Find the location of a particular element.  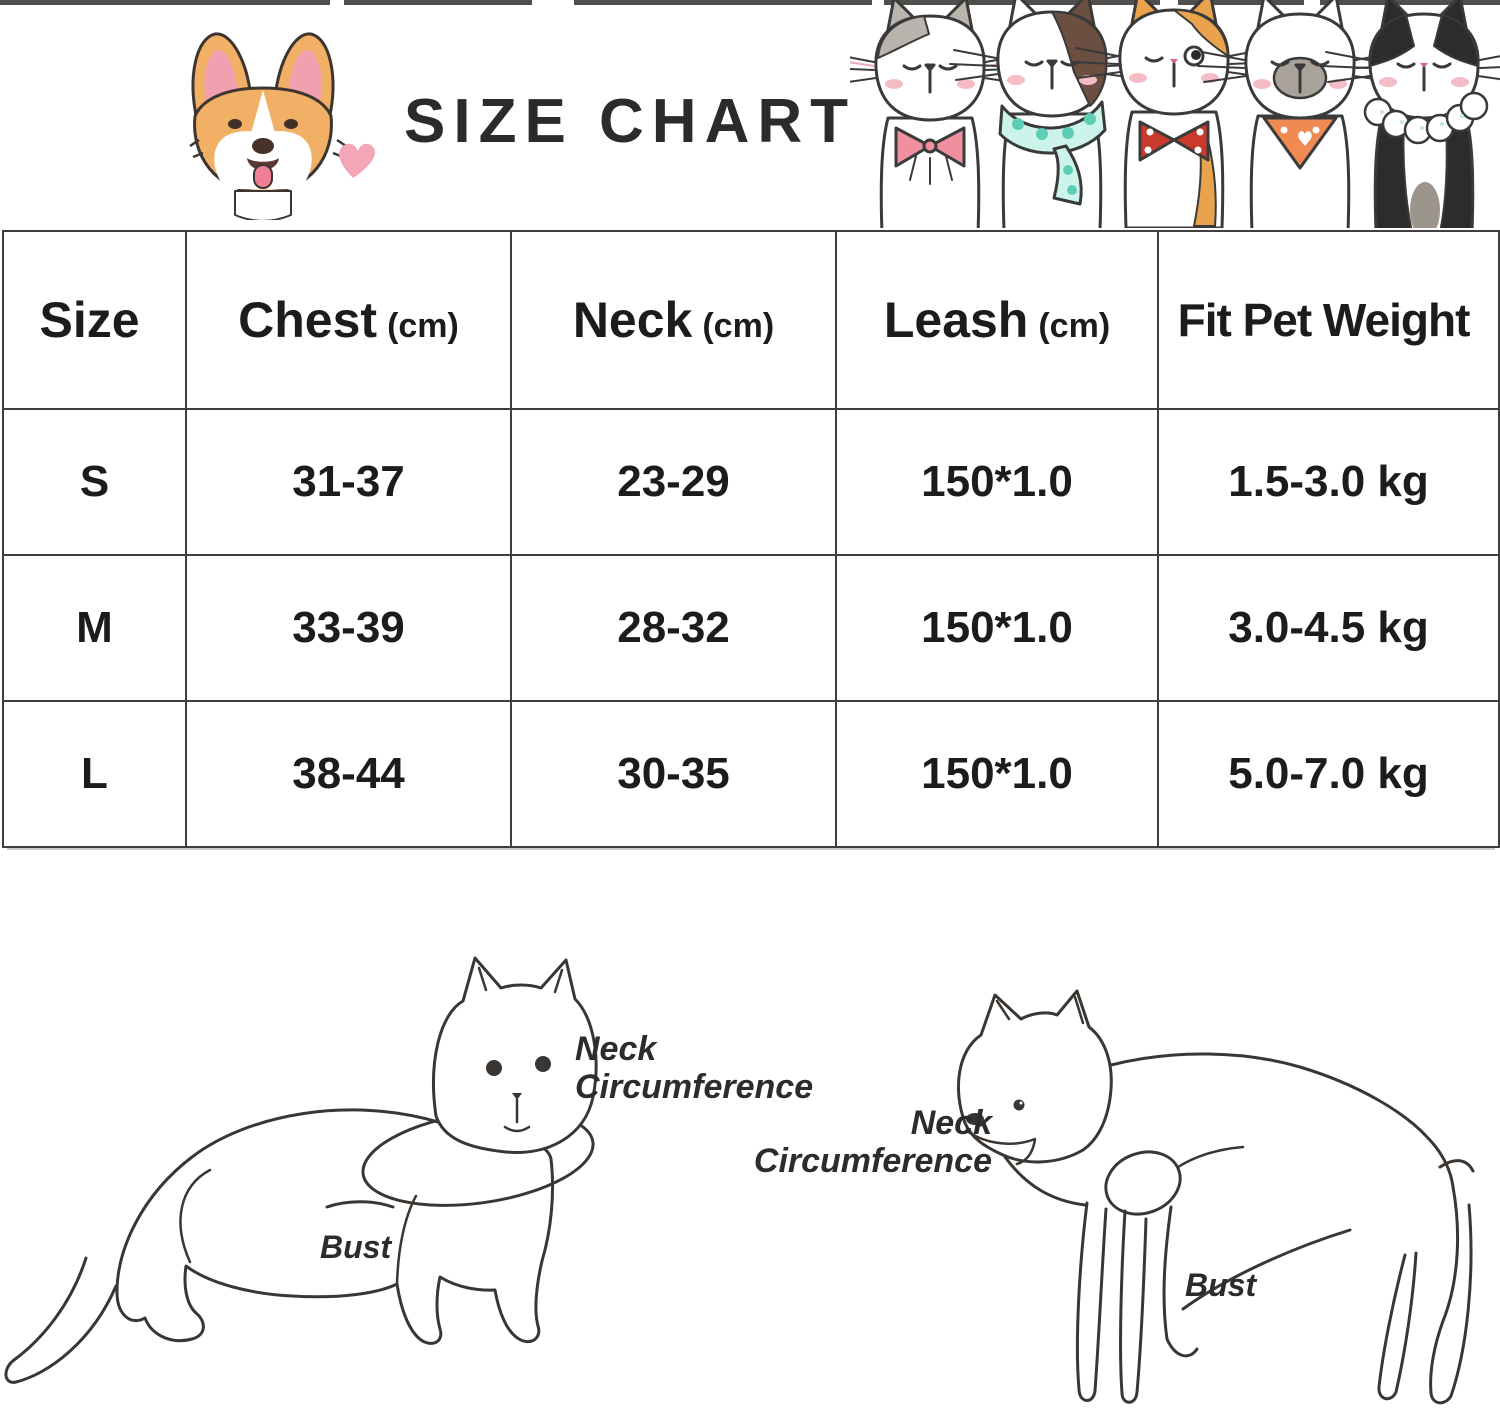

cat-nose is located at coordinates (517, 1096).